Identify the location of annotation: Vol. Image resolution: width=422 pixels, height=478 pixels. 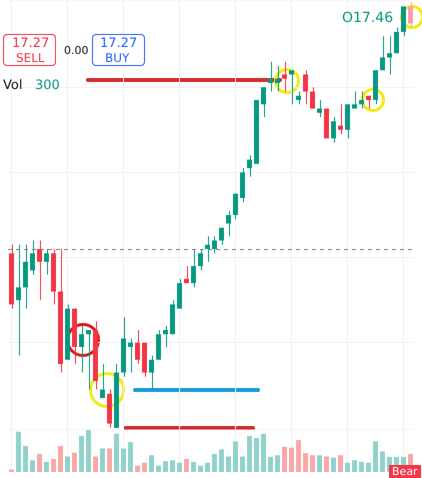
(12, 85).